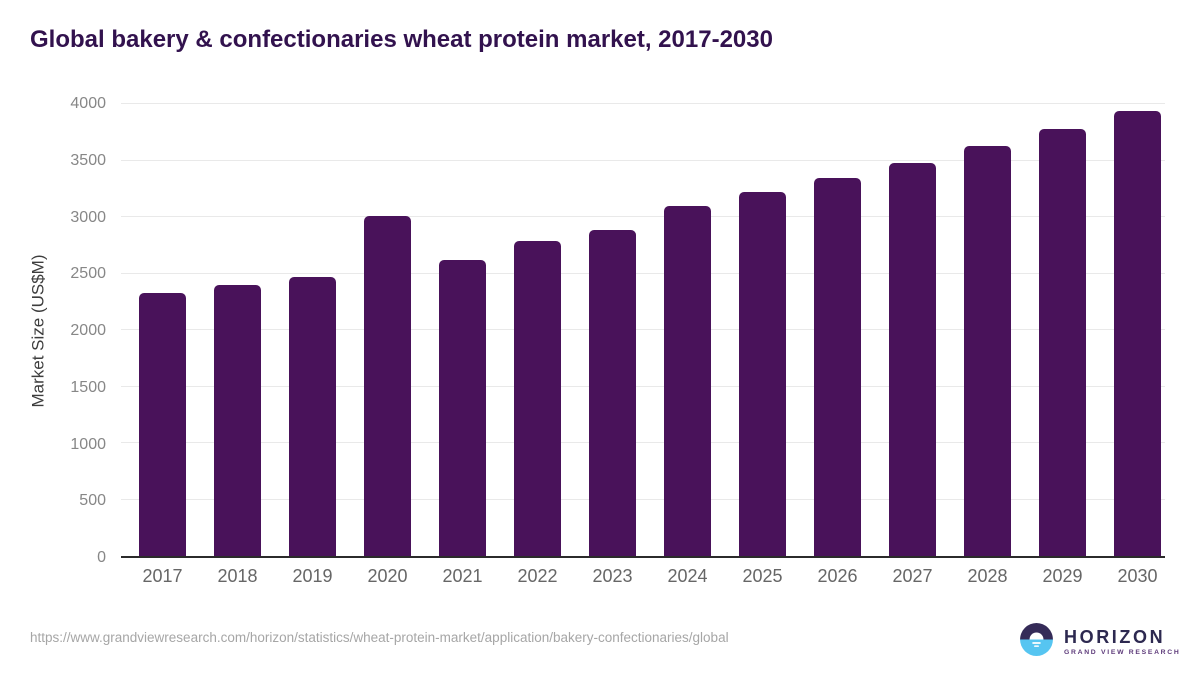  I want to click on x-tick-2025: 2025, so click(762, 576).